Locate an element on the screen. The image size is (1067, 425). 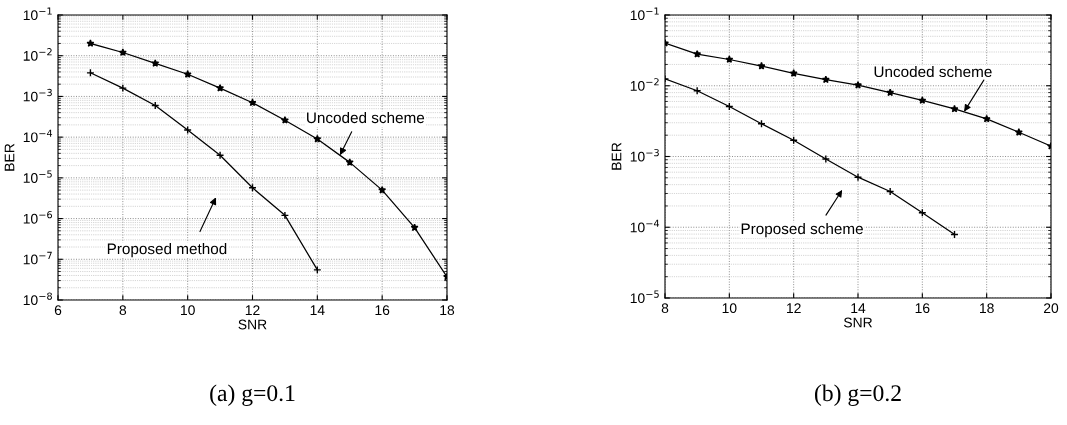
annotation: Proposed scheme is located at coordinates (802, 230).